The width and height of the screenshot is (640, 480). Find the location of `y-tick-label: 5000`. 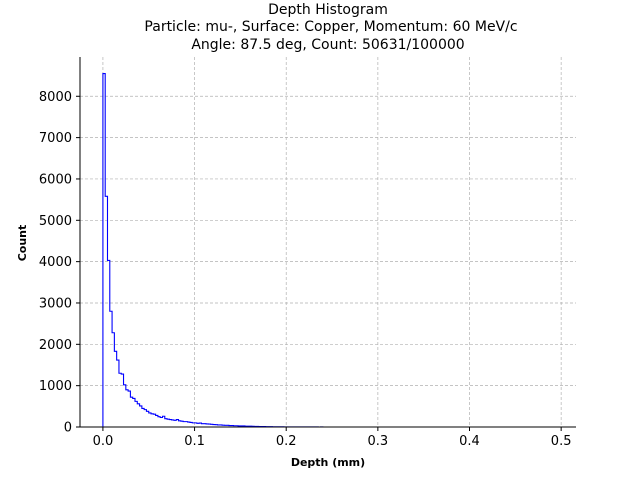

y-tick-label: 5000 is located at coordinates (55, 221).